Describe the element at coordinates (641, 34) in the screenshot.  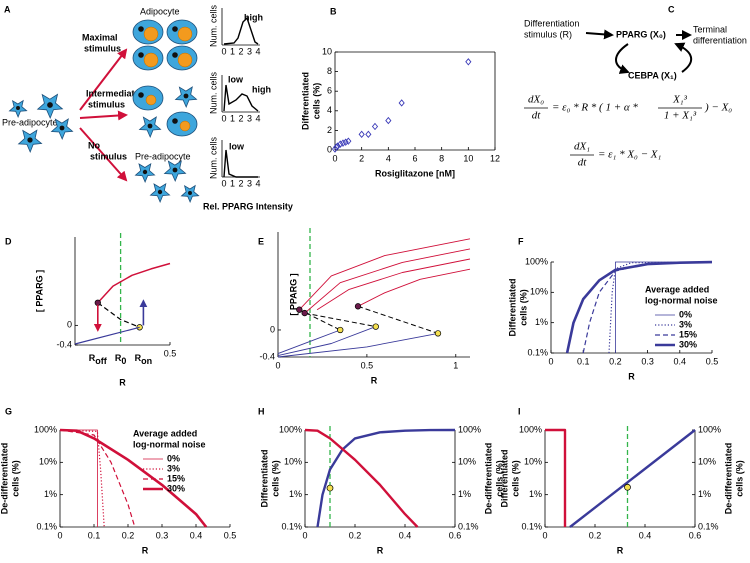
I see `node-label: PPARG (X₀)` at that location.